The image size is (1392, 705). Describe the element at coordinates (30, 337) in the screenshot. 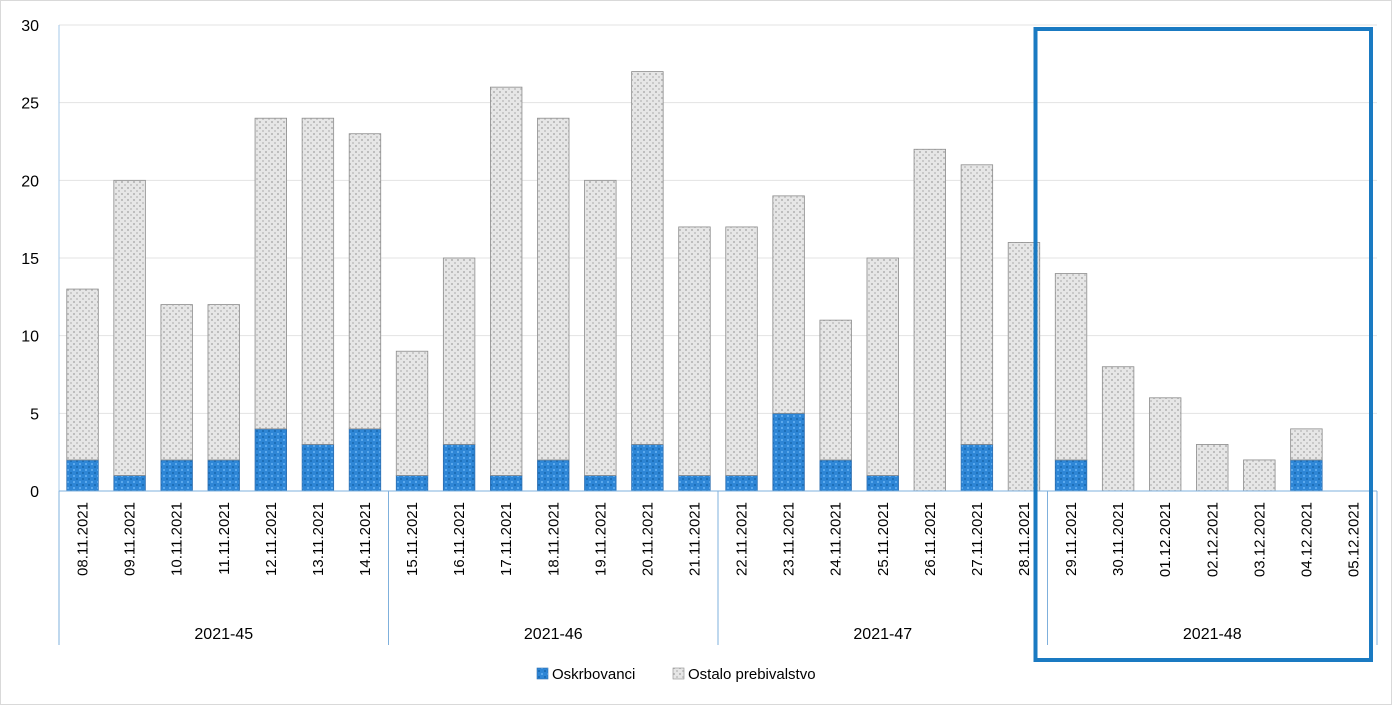

I see `y-tick-label: 10` at that location.